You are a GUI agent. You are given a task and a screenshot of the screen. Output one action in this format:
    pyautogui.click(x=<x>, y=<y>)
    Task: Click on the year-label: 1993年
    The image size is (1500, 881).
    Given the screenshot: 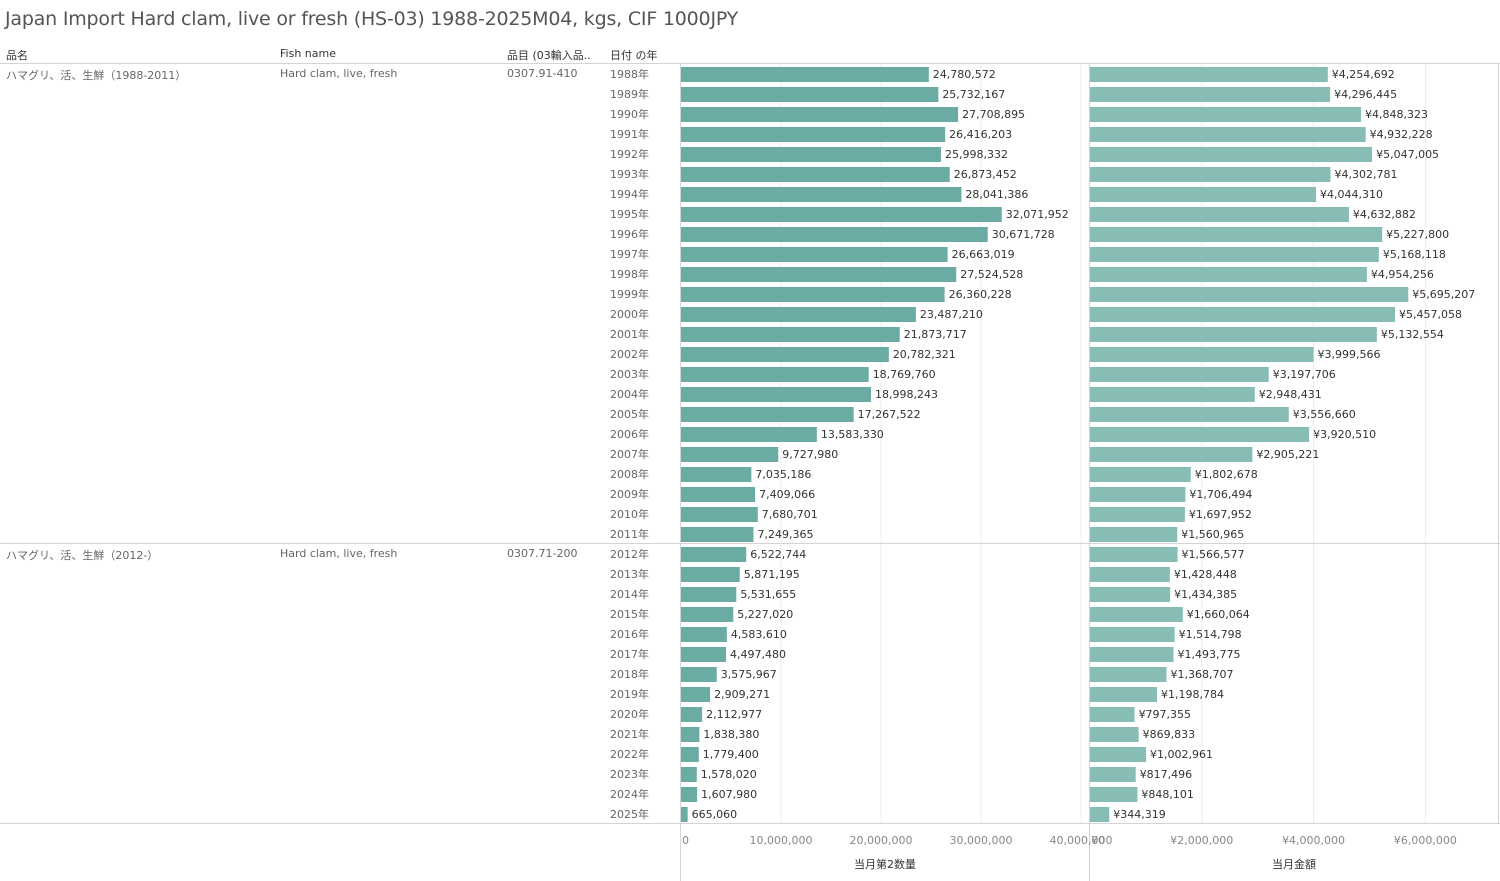 What is the action you would take?
    pyautogui.click(x=629, y=174)
    